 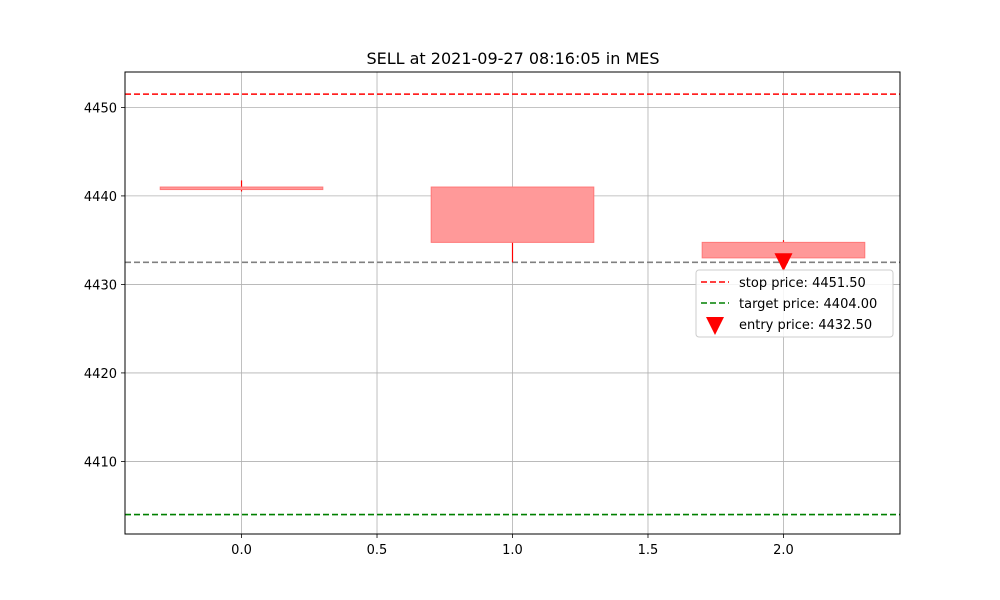 What do you see at coordinates (100, 374) in the screenshot?
I see `y-tick-label: 4420` at bounding box center [100, 374].